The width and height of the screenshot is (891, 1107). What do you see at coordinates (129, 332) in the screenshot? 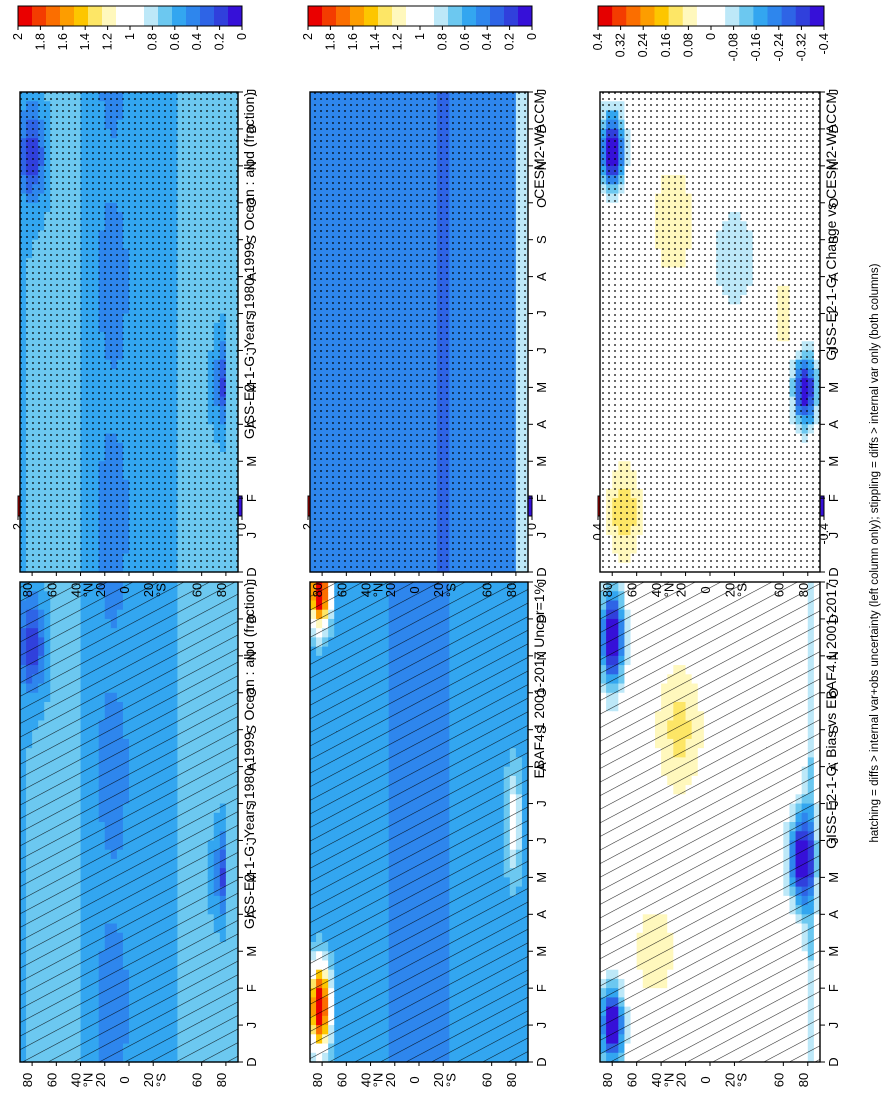
I see `stippling-overlay` at bounding box center [129, 332].